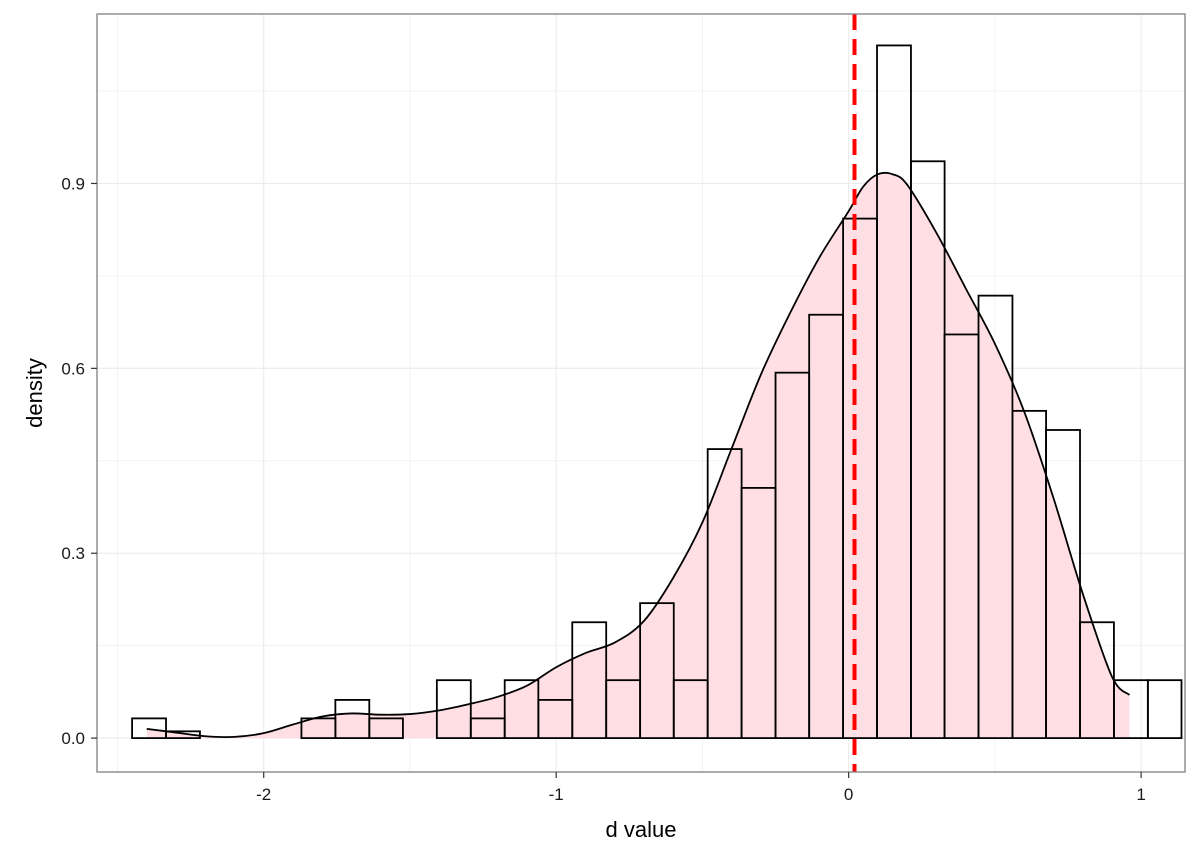 This screenshot has height=857, width=1200. I want to click on y-tick-label: 0.6, so click(73, 368).